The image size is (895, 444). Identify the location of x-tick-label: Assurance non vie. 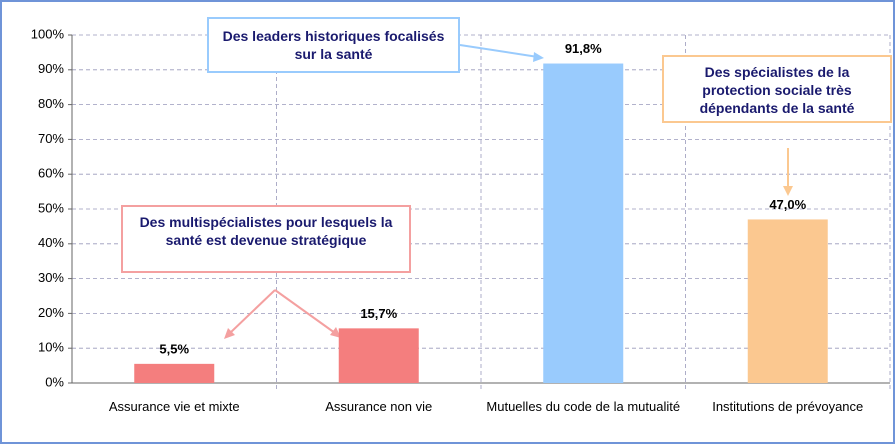
(379, 406).